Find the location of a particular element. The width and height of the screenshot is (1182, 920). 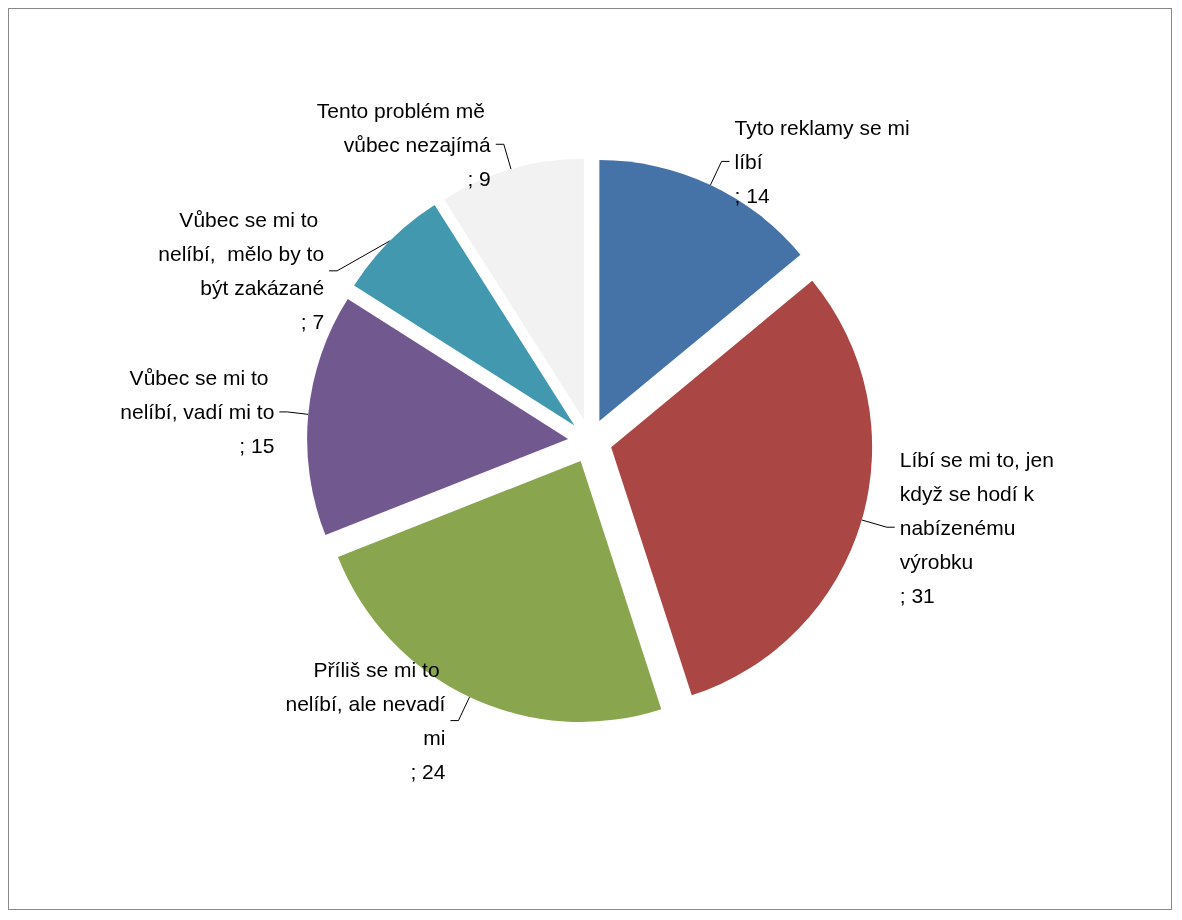

data-label: ; 31 is located at coordinates (917, 595).